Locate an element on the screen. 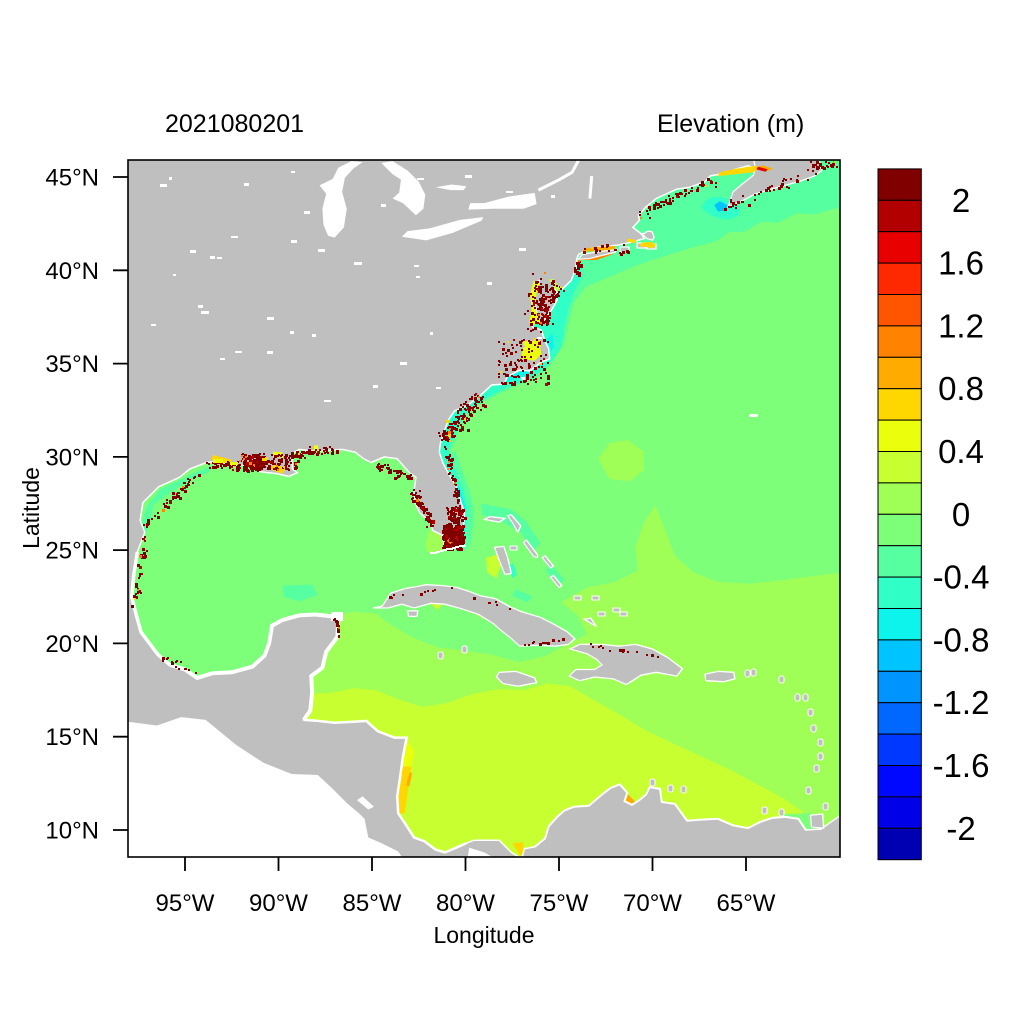  svg-text: 0.8 is located at coordinates (961, 388).